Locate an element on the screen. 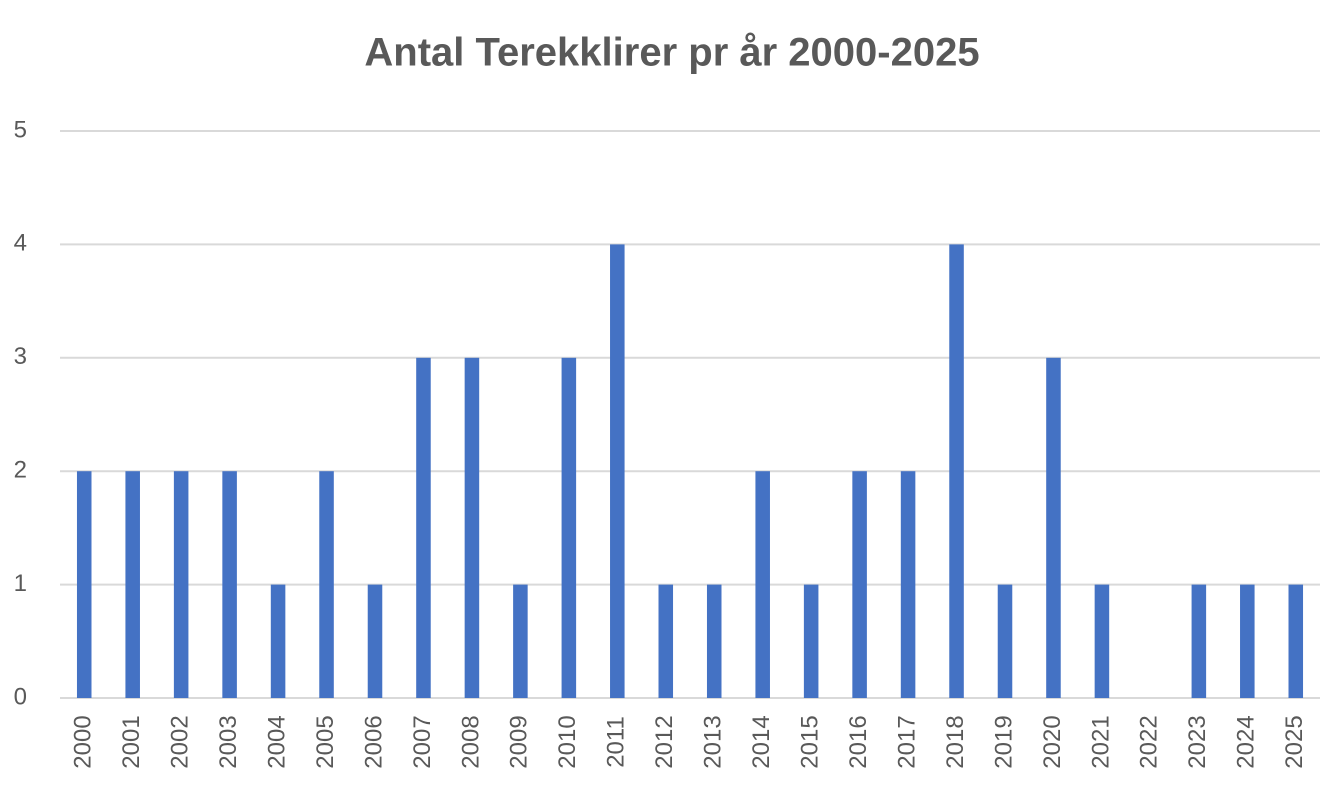 This screenshot has height=804, width=1323. x-tick-label: 2001 is located at coordinates (131, 741).